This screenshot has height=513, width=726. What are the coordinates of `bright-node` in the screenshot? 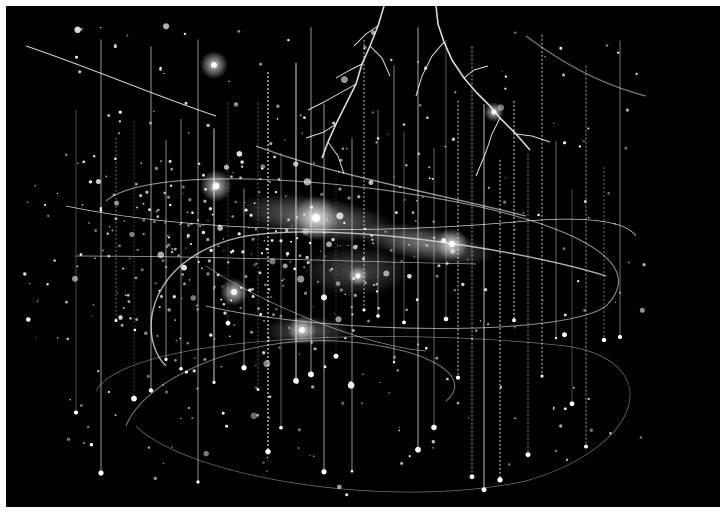 It's located at (234, 292).